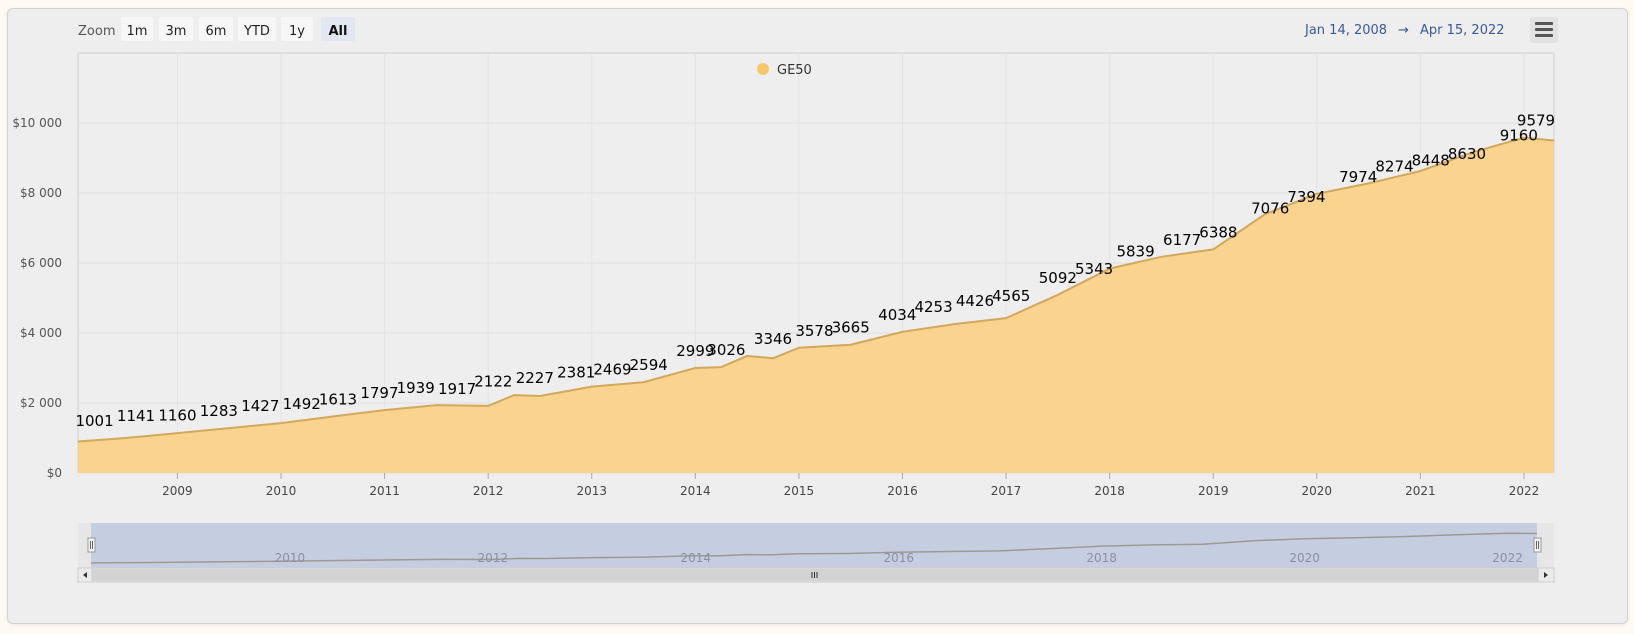 The height and width of the screenshot is (634, 1634). What do you see at coordinates (290, 558) in the screenshot?
I see `navigator-tick-label: 2010` at bounding box center [290, 558].